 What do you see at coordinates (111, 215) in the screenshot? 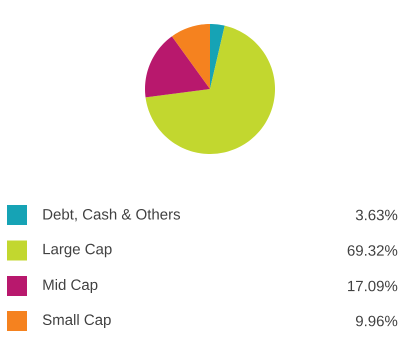
I see `legend-label: Debt, Cash & Others` at bounding box center [111, 215].